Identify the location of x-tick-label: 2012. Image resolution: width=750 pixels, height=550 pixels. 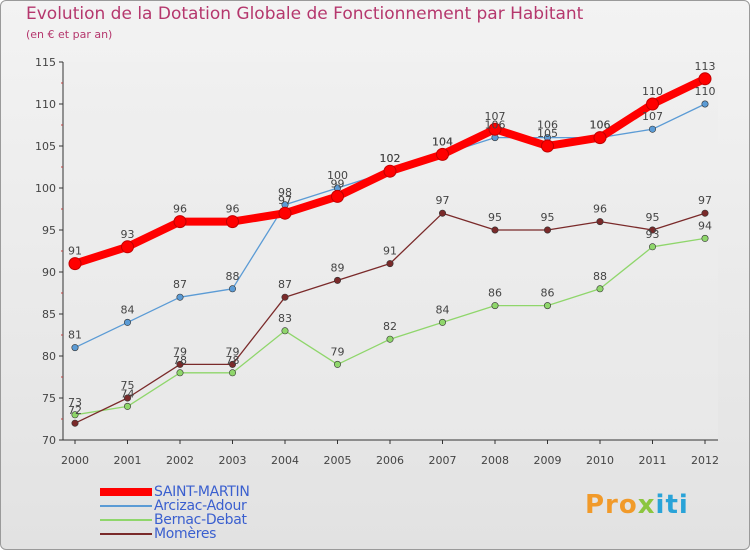
(705, 460).